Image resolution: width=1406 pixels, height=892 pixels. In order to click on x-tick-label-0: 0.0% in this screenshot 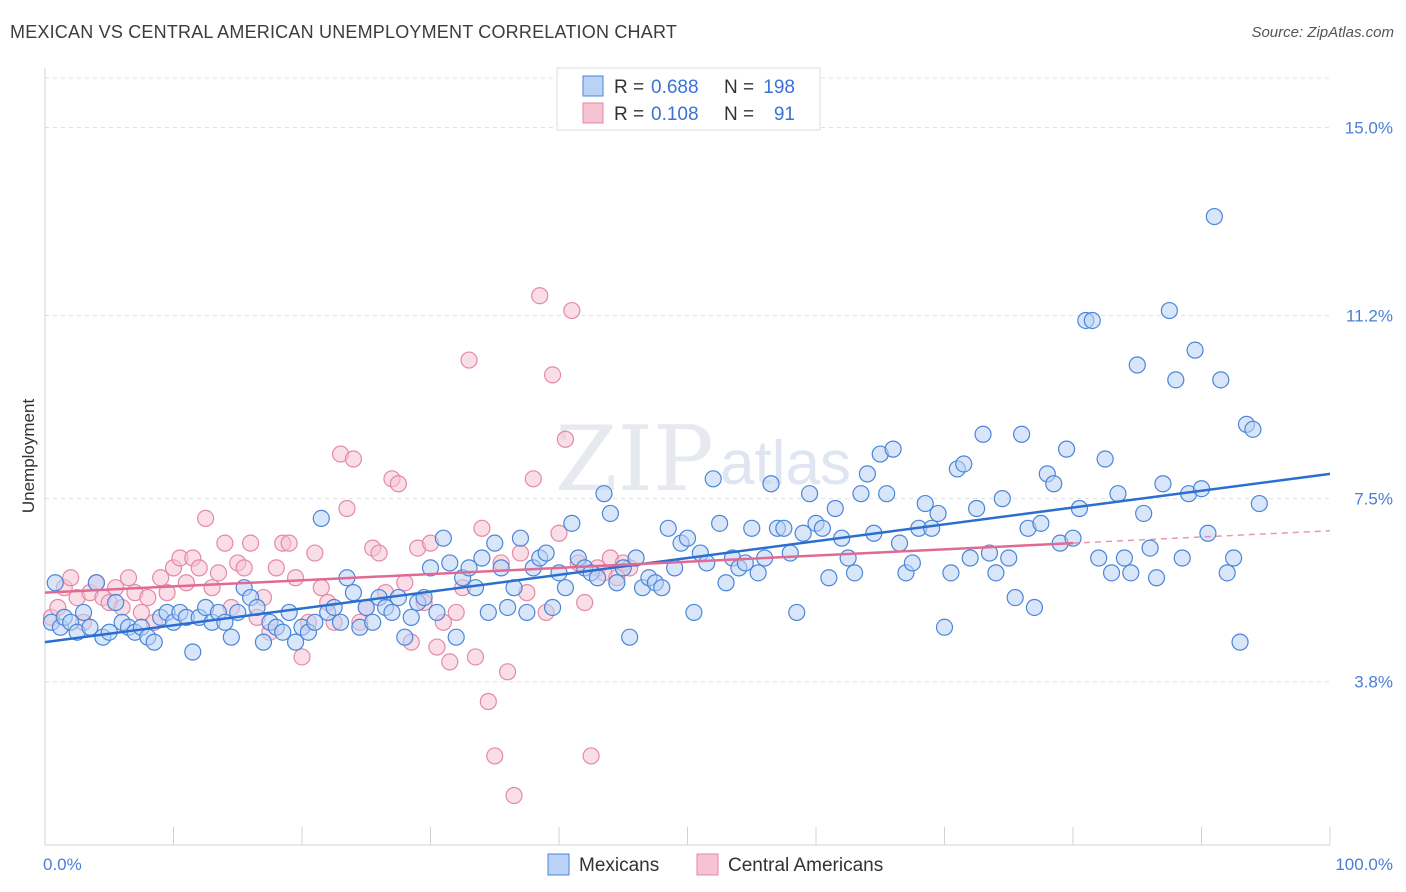, I will do `click(62, 864)`.